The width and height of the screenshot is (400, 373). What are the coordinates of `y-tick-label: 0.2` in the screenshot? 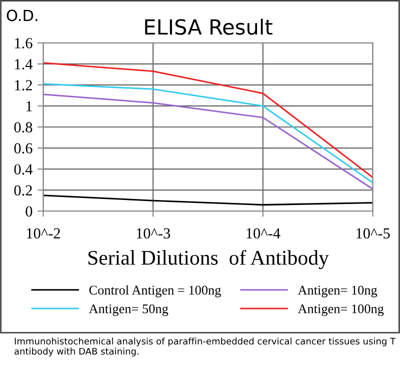 It's located at (23, 190).